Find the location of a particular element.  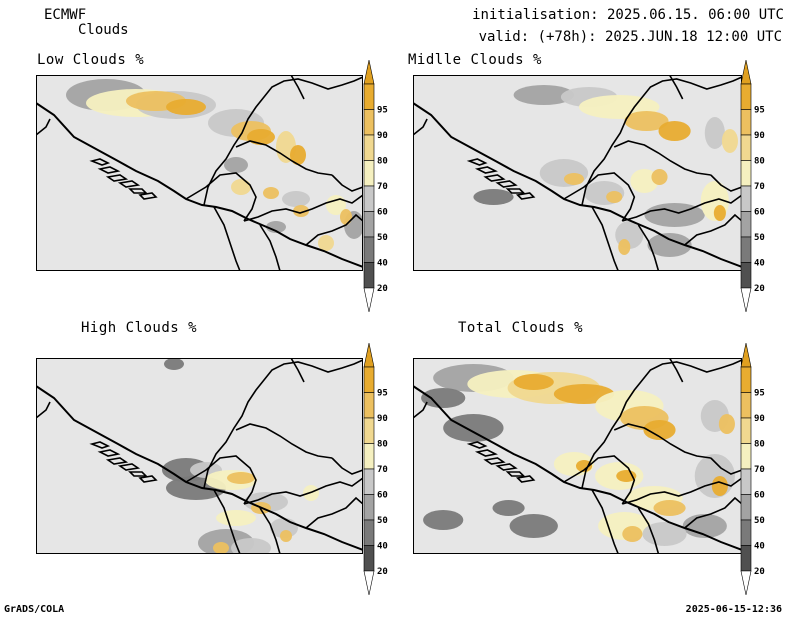

cloud-field is located at coordinates (578, 455).